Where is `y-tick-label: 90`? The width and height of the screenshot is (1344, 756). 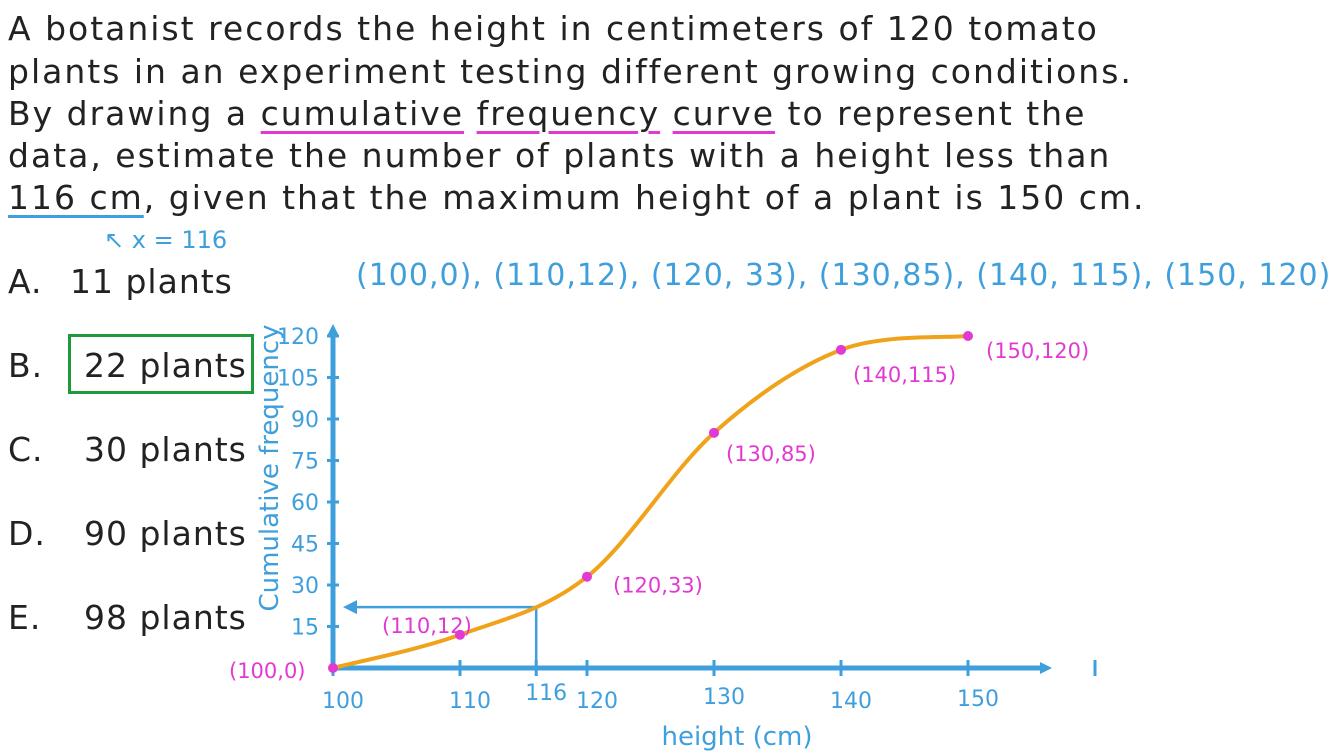 y-tick-label: 90 is located at coordinates (305, 420).